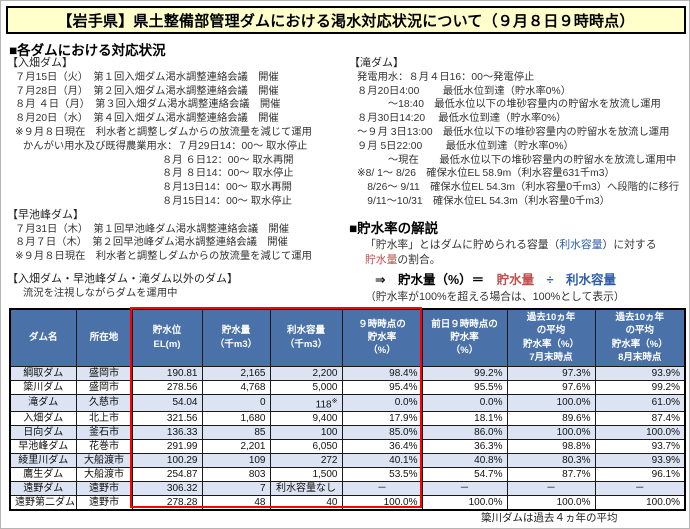 The image size is (690, 529). I want to click on explanation-line: 「貯水率」とはダムに貯められる容量（利水容量）に対する, so click(519, 246).